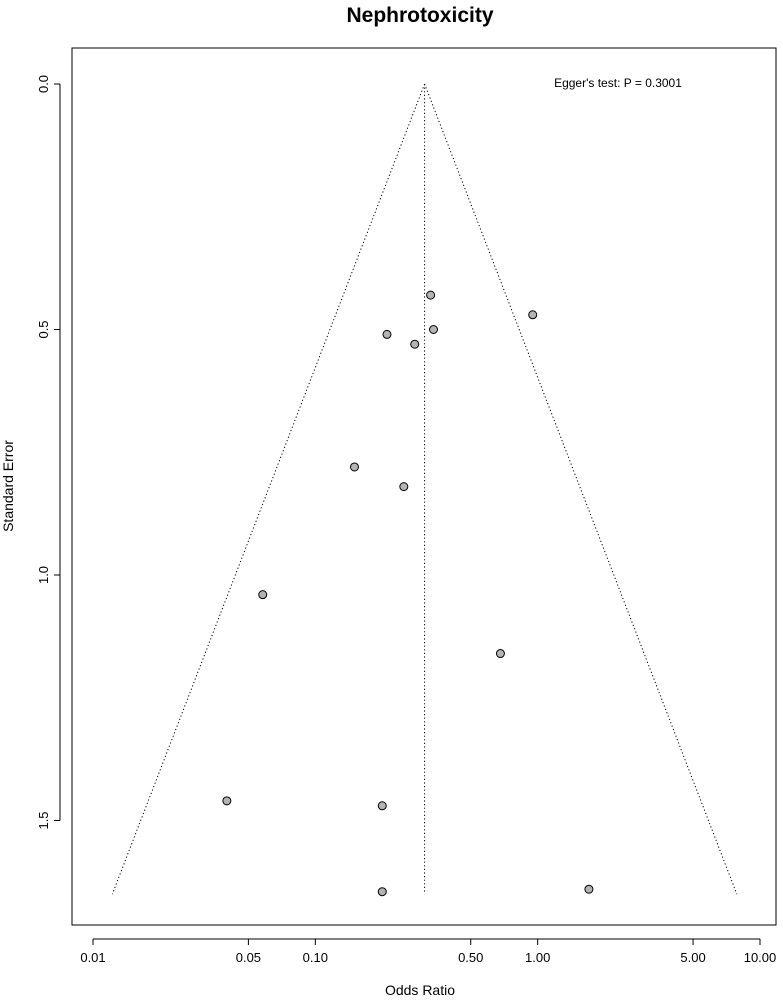 The height and width of the screenshot is (1000, 783). Describe the element at coordinates (618, 83) in the screenshot. I see `eggers-test-annotation: Egger's test: P = 0.3001` at that location.